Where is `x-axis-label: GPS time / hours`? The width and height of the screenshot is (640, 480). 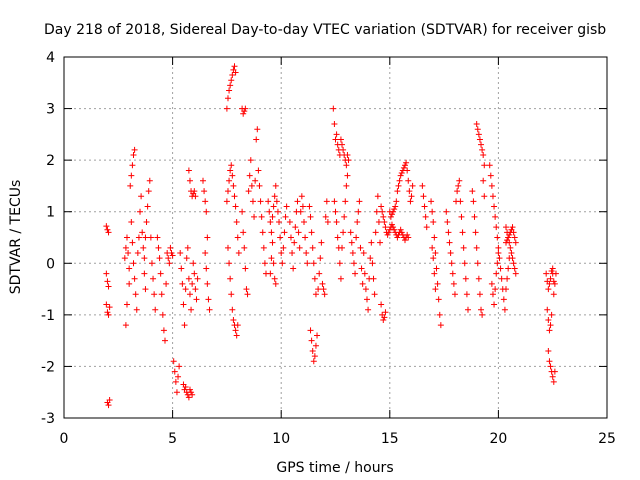
x-axis-label: GPS time / hours is located at coordinates (334, 468).